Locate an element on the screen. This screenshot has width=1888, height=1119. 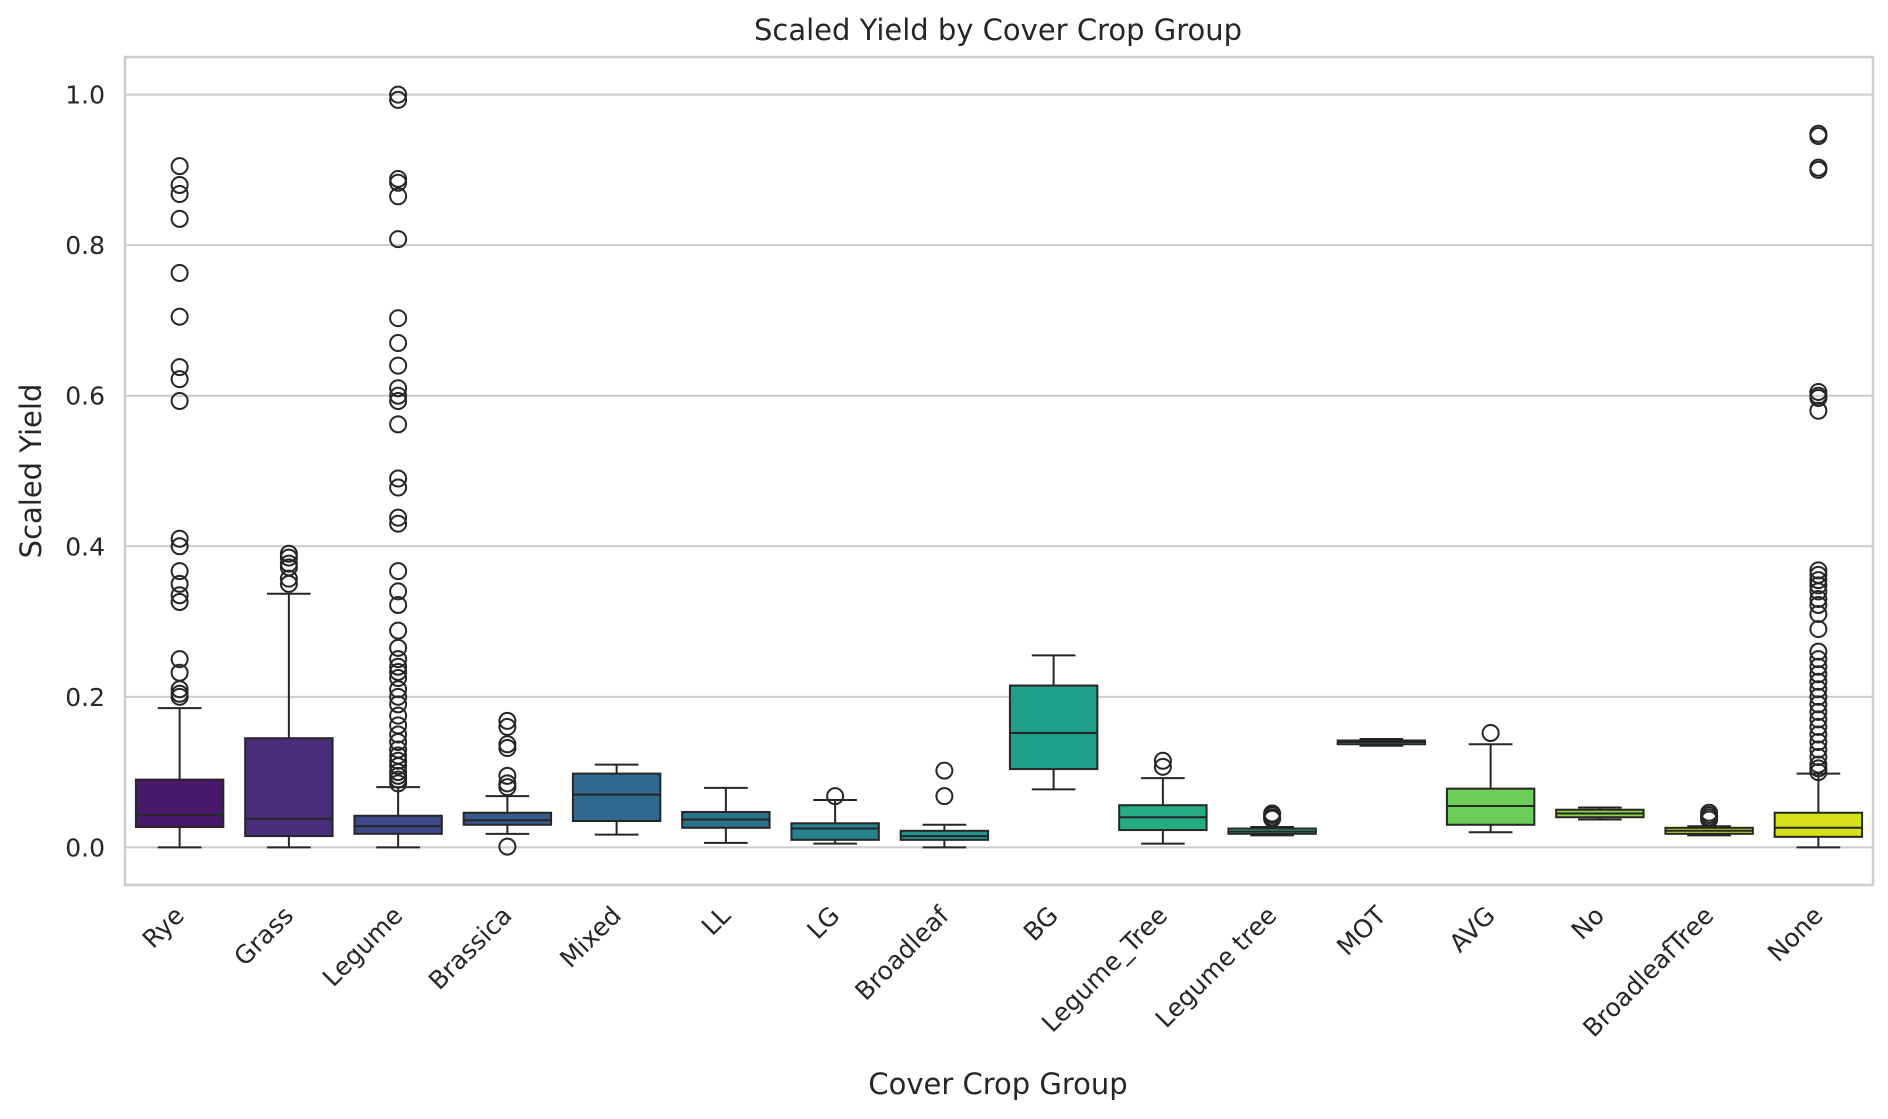
y-tick-label: 0.2 is located at coordinates (85, 697).